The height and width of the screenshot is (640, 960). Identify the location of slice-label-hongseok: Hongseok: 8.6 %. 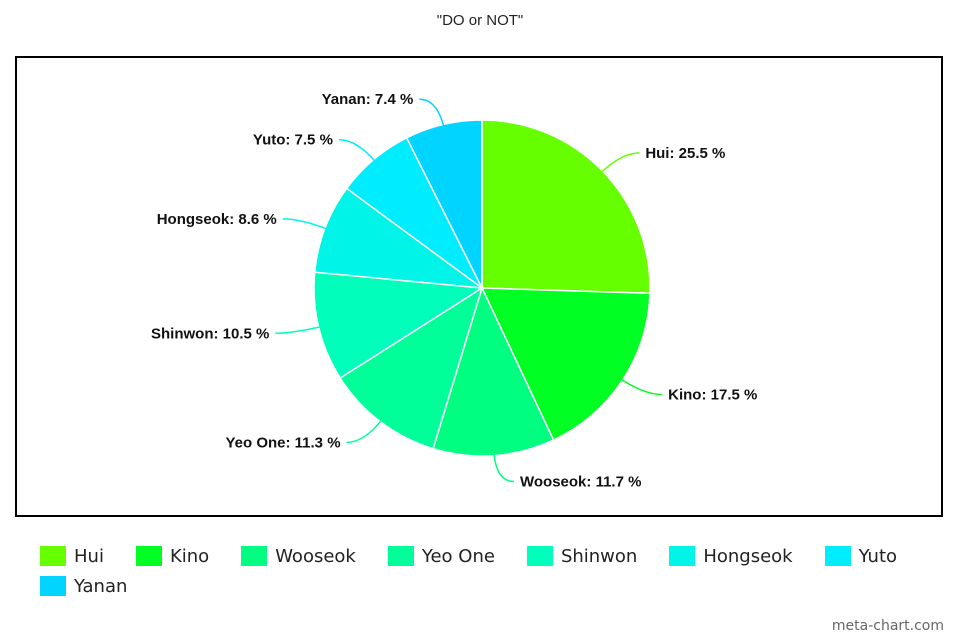
(217, 219).